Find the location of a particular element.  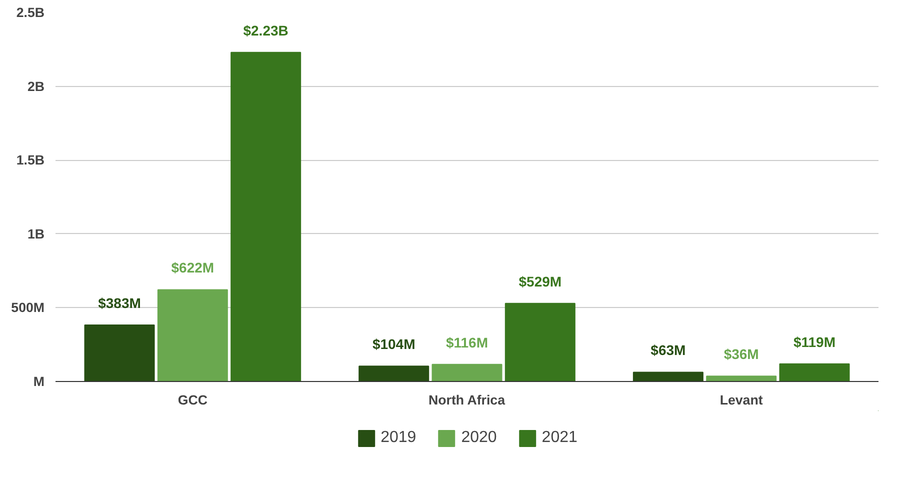

data-label: $104M is located at coordinates (394, 344).